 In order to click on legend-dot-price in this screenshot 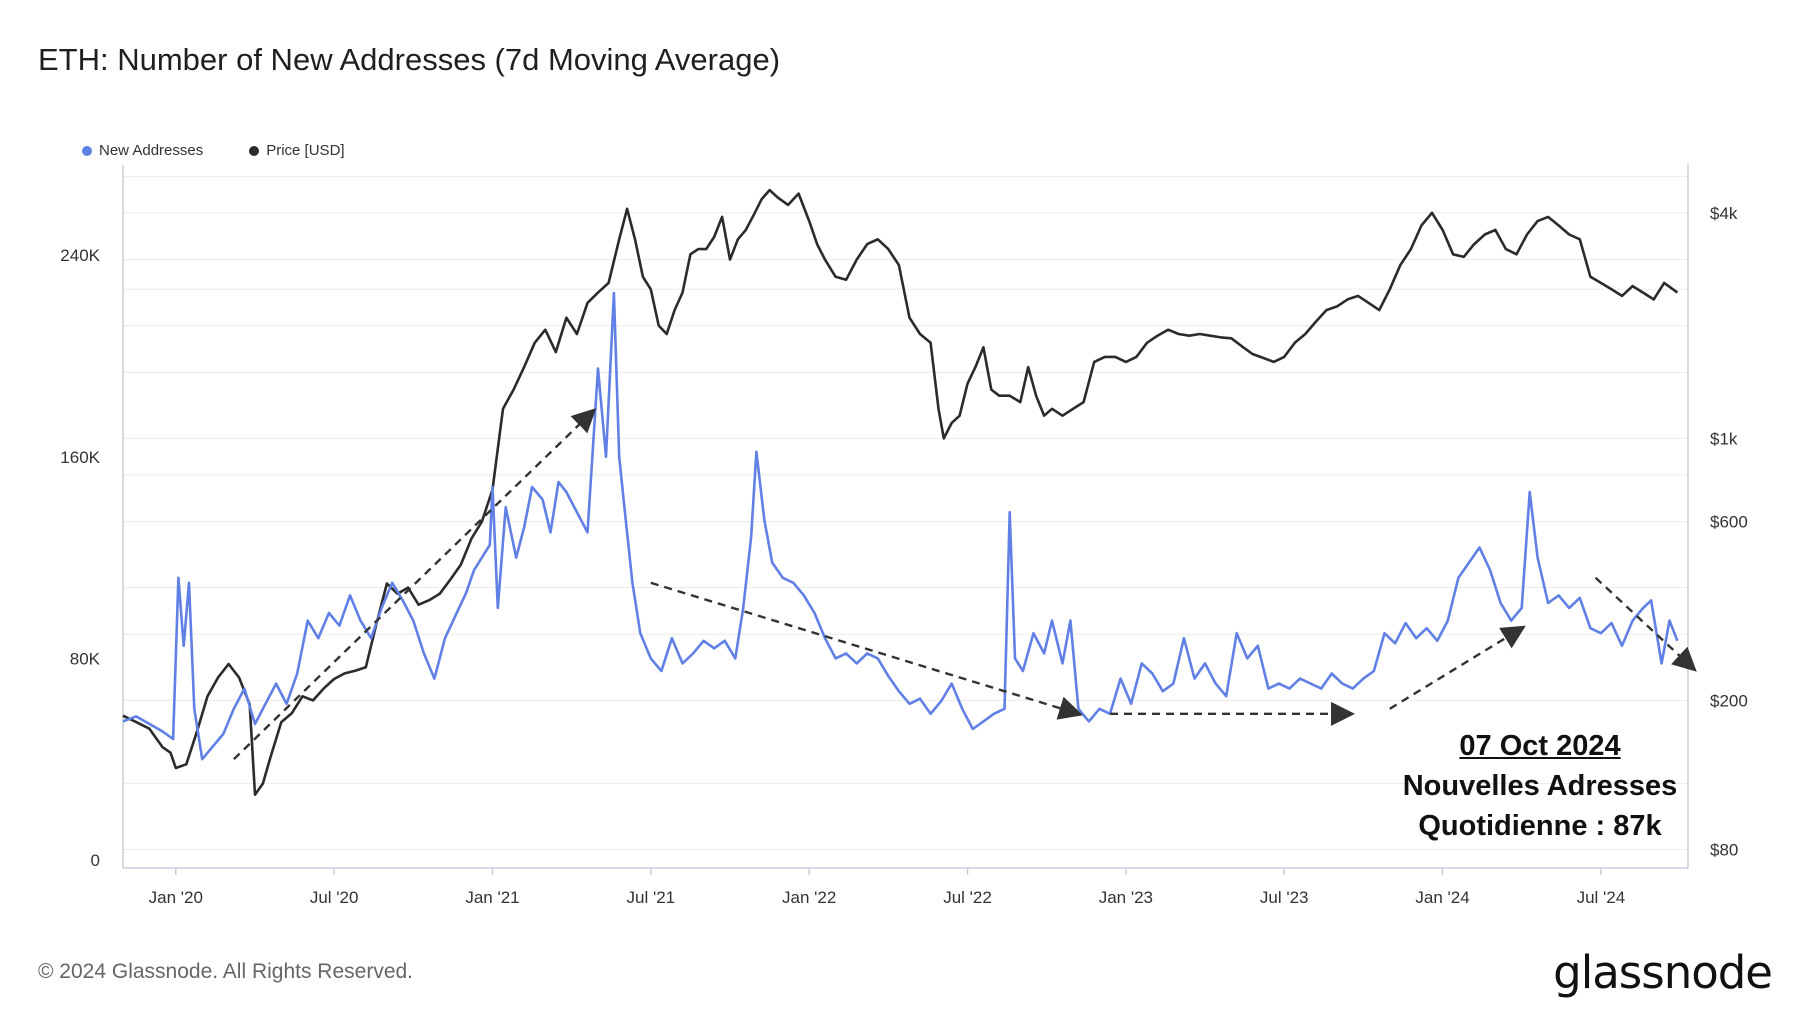, I will do `click(254, 150)`.